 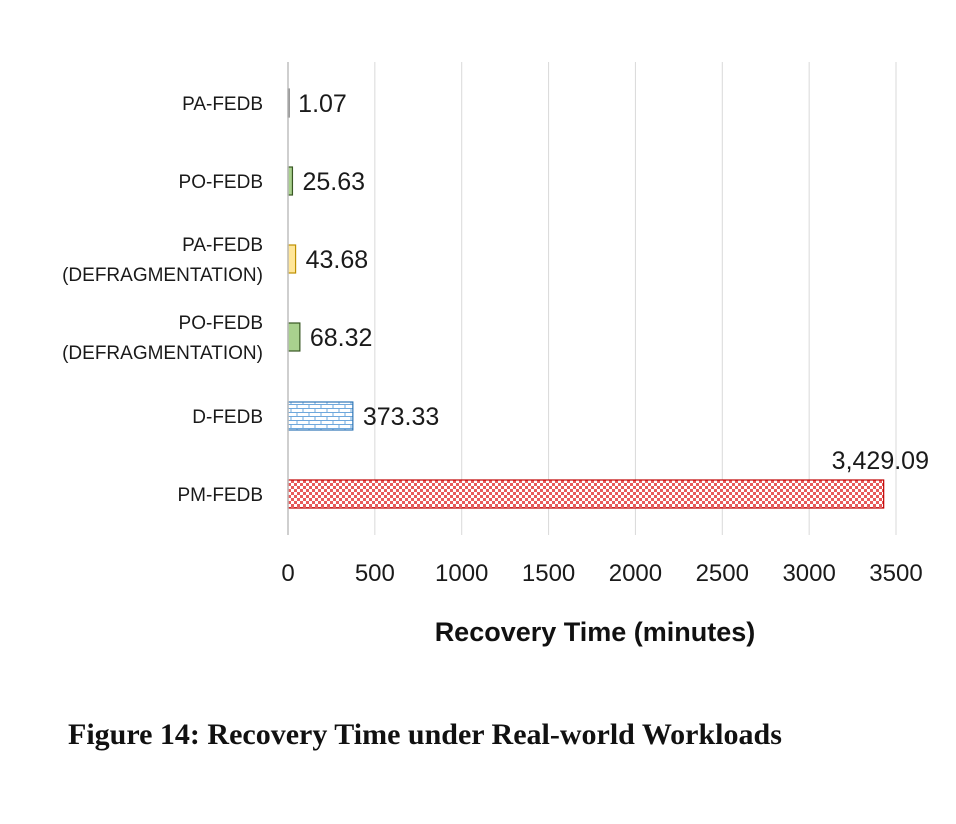 I want to click on data-label: 25.63, so click(x=333, y=182).